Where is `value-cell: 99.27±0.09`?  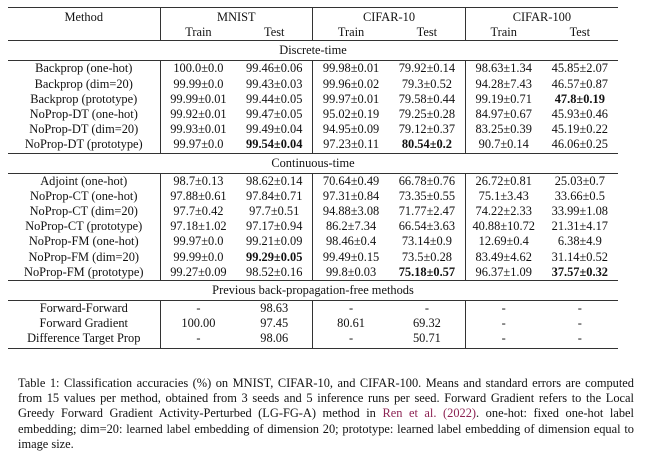 value-cell: 99.27±0.09 is located at coordinates (198, 273).